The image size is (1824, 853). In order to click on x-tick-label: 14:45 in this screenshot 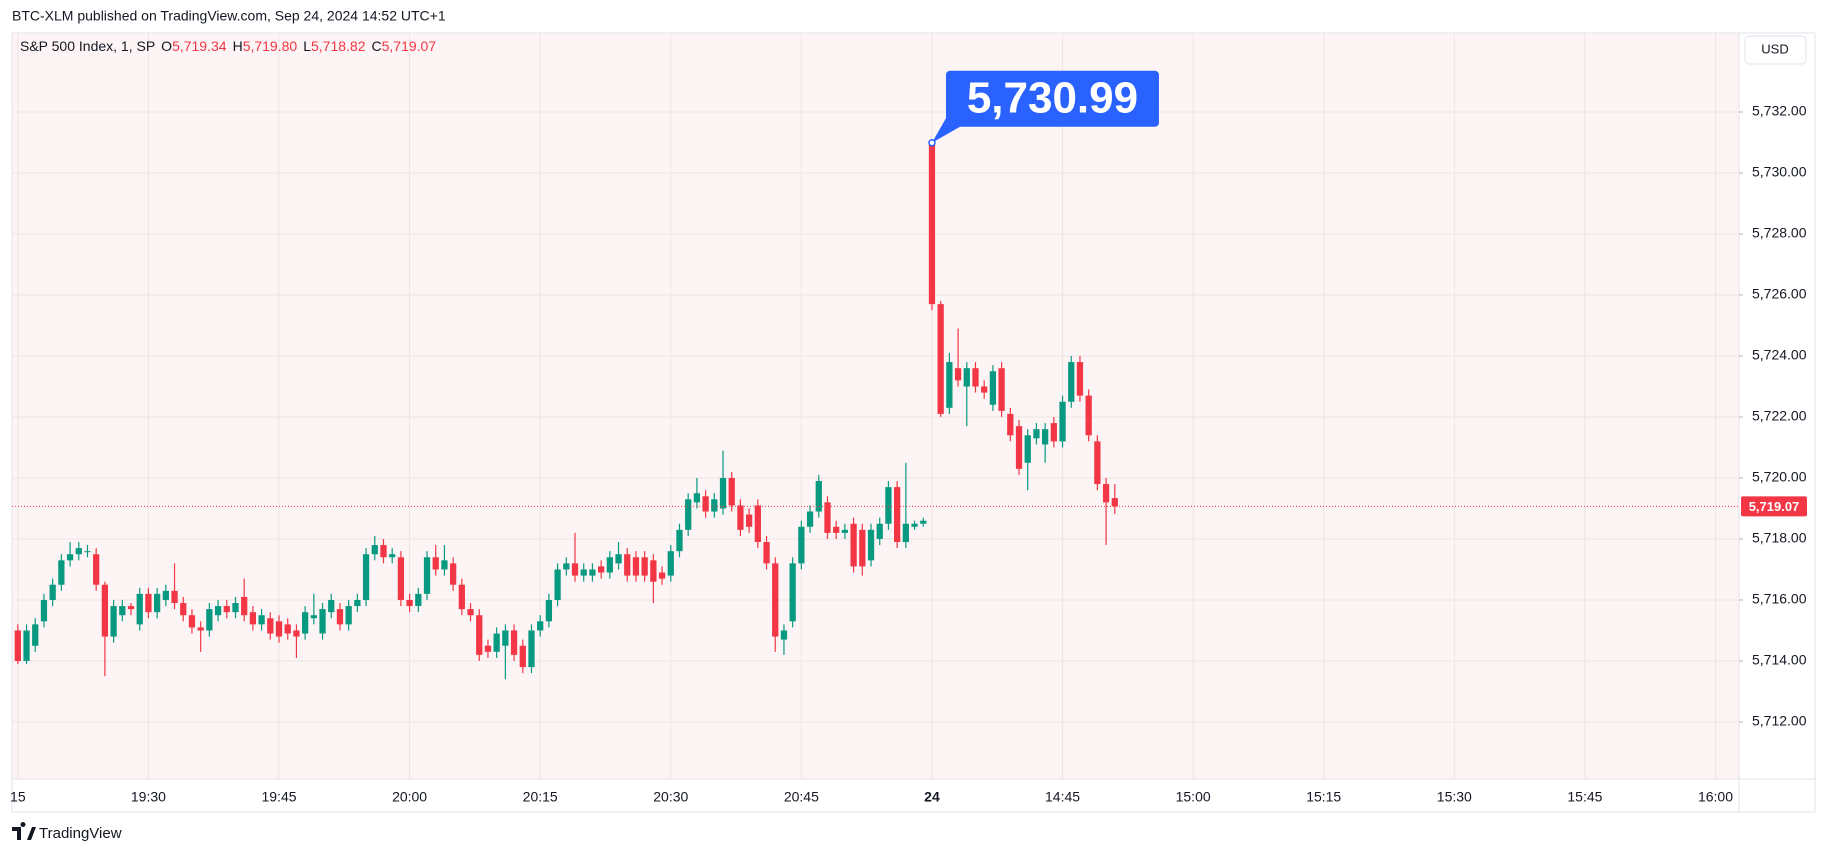, I will do `click(1062, 797)`.